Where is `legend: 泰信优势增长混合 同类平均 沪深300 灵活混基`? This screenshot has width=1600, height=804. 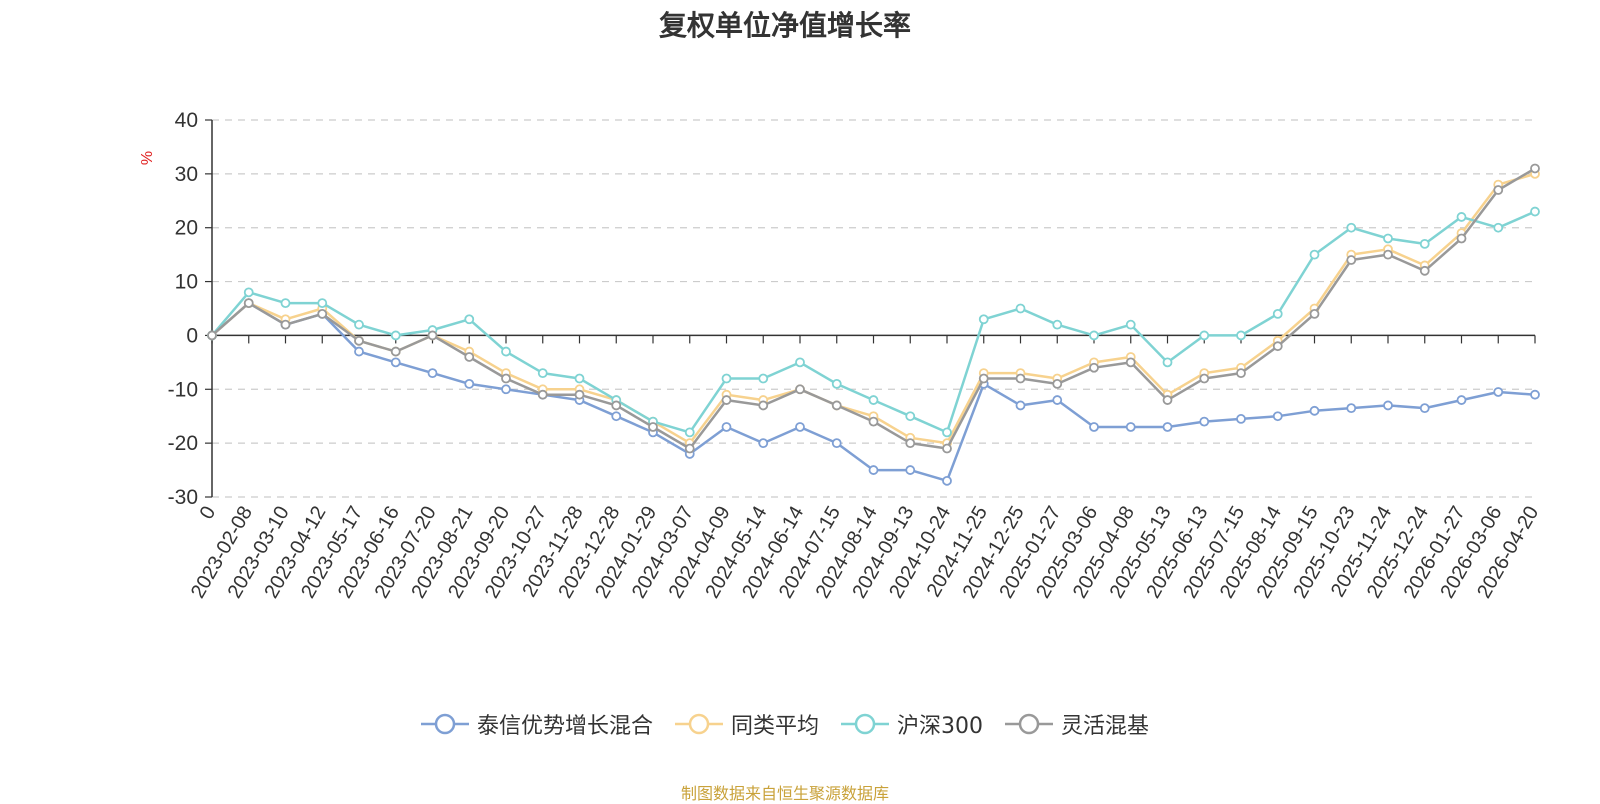
legend: 泰信优势增长混合 同类平均 沪深300 灵活混基 is located at coordinates (785, 724).